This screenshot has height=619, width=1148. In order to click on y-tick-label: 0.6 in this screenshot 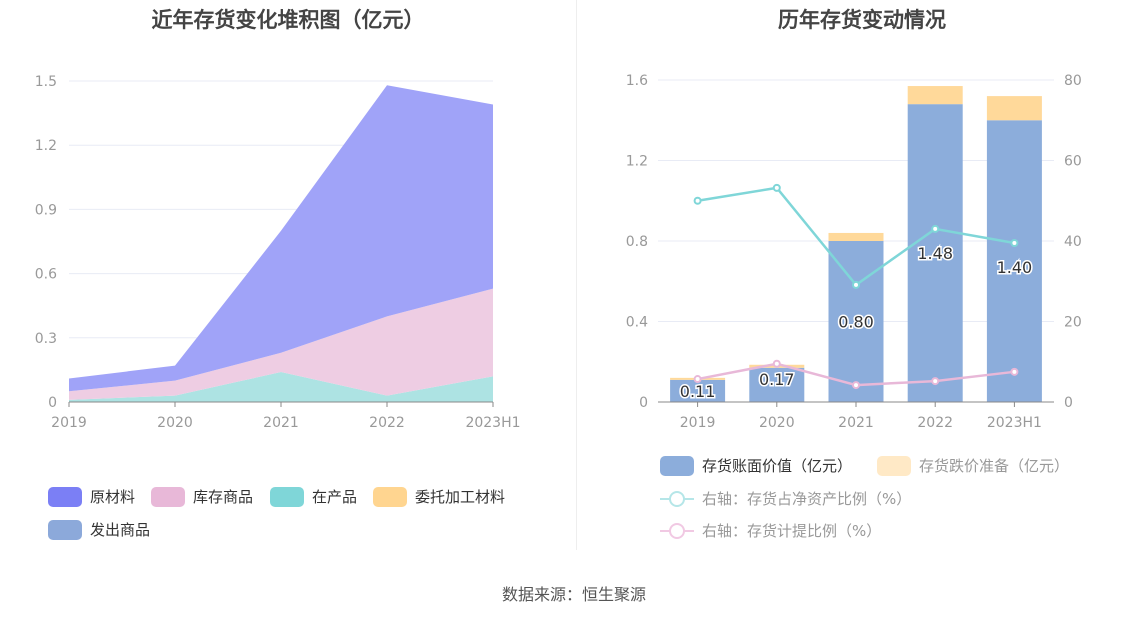, I will do `click(46, 275)`.